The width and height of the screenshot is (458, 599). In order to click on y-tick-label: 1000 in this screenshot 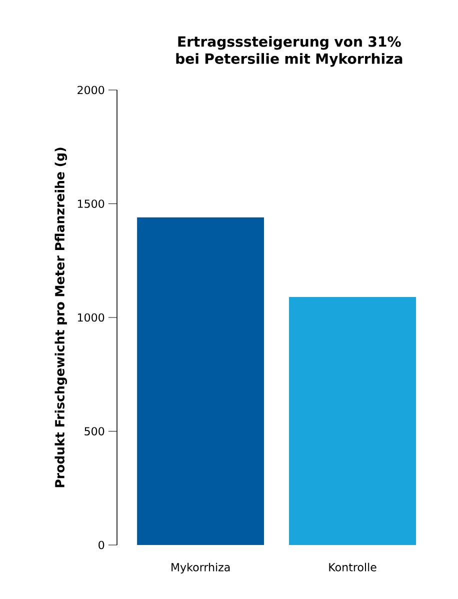, I will do `click(91, 317)`.